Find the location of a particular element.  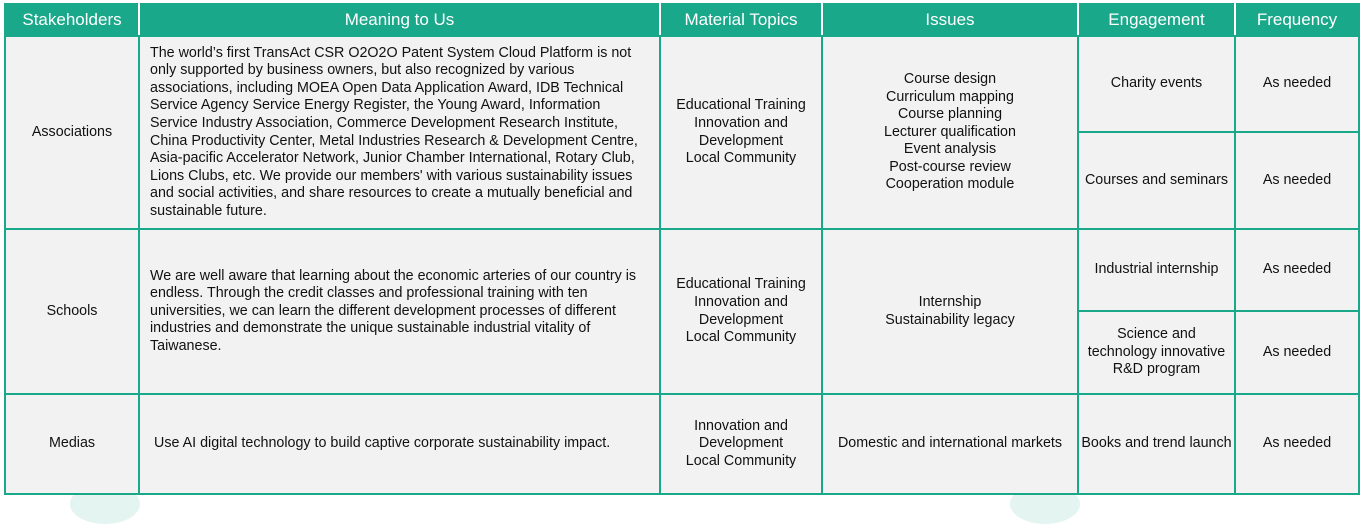

issue-item: Domestic and international markets is located at coordinates (950, 443).